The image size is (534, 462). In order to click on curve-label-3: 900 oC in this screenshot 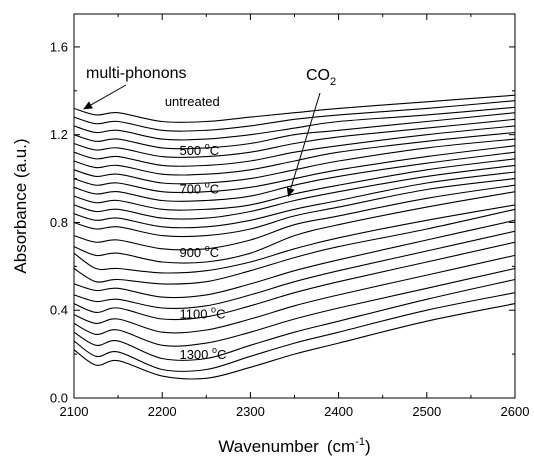, I will do `click(199, 251)`.